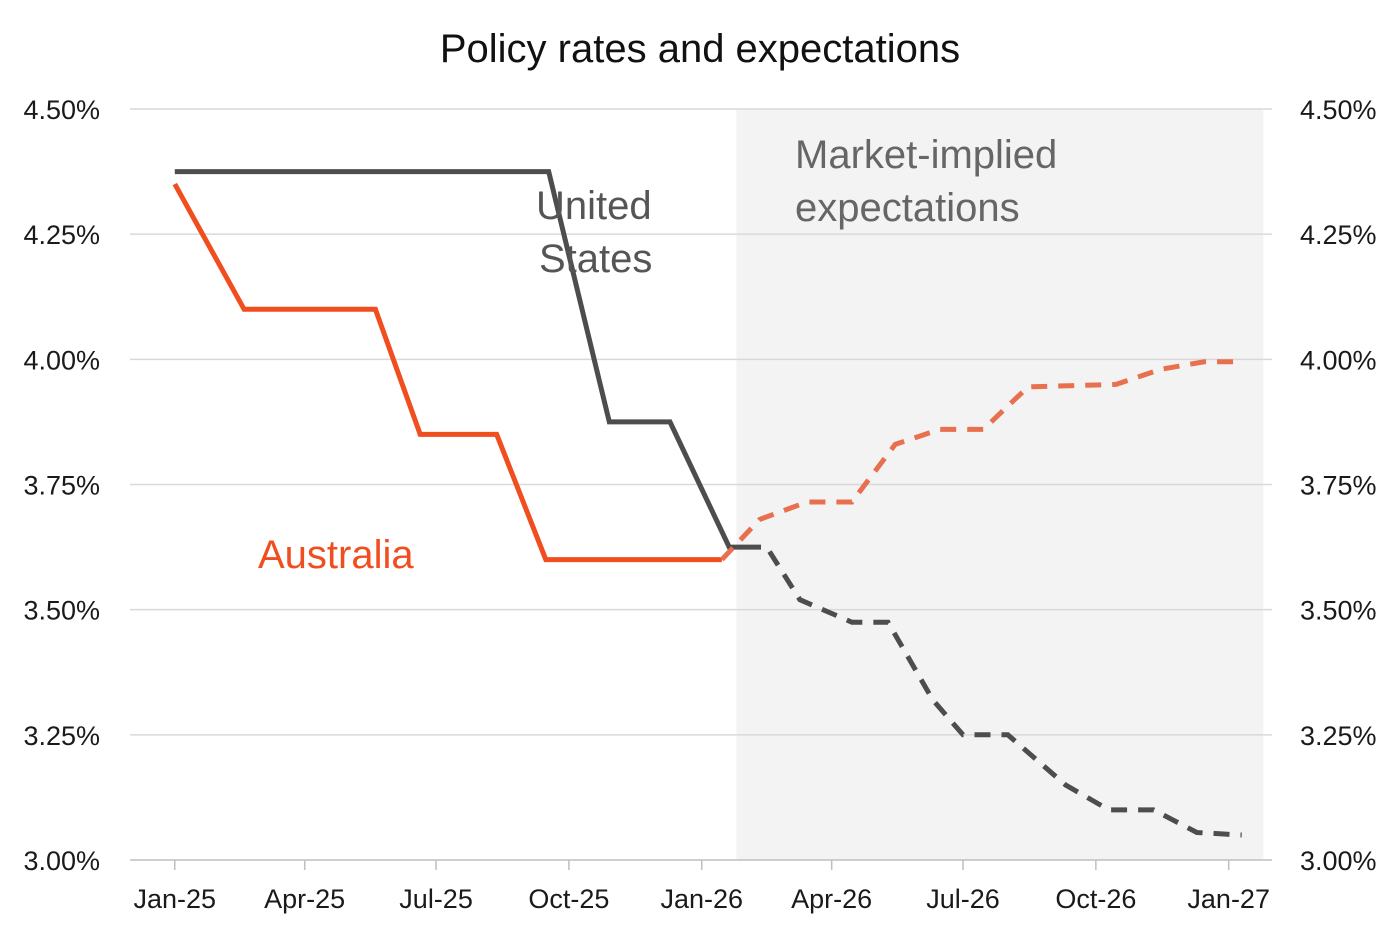  Describe the element at coordinates (595, 259) in the screenshot. I see `series-label-united-states-line-2: States` at that location.